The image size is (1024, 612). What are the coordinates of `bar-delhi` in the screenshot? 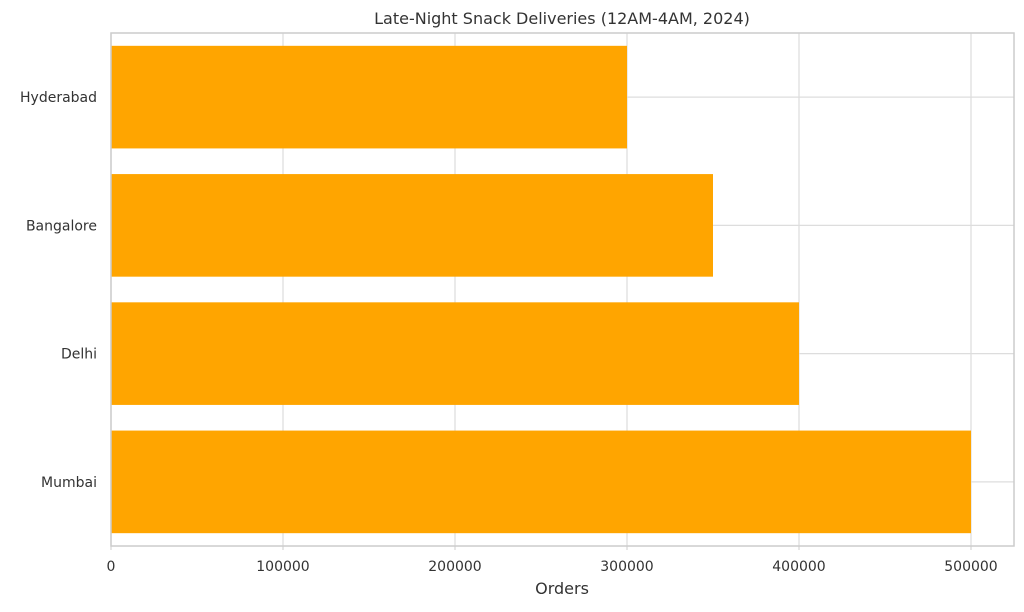 It's located at (455, 353).